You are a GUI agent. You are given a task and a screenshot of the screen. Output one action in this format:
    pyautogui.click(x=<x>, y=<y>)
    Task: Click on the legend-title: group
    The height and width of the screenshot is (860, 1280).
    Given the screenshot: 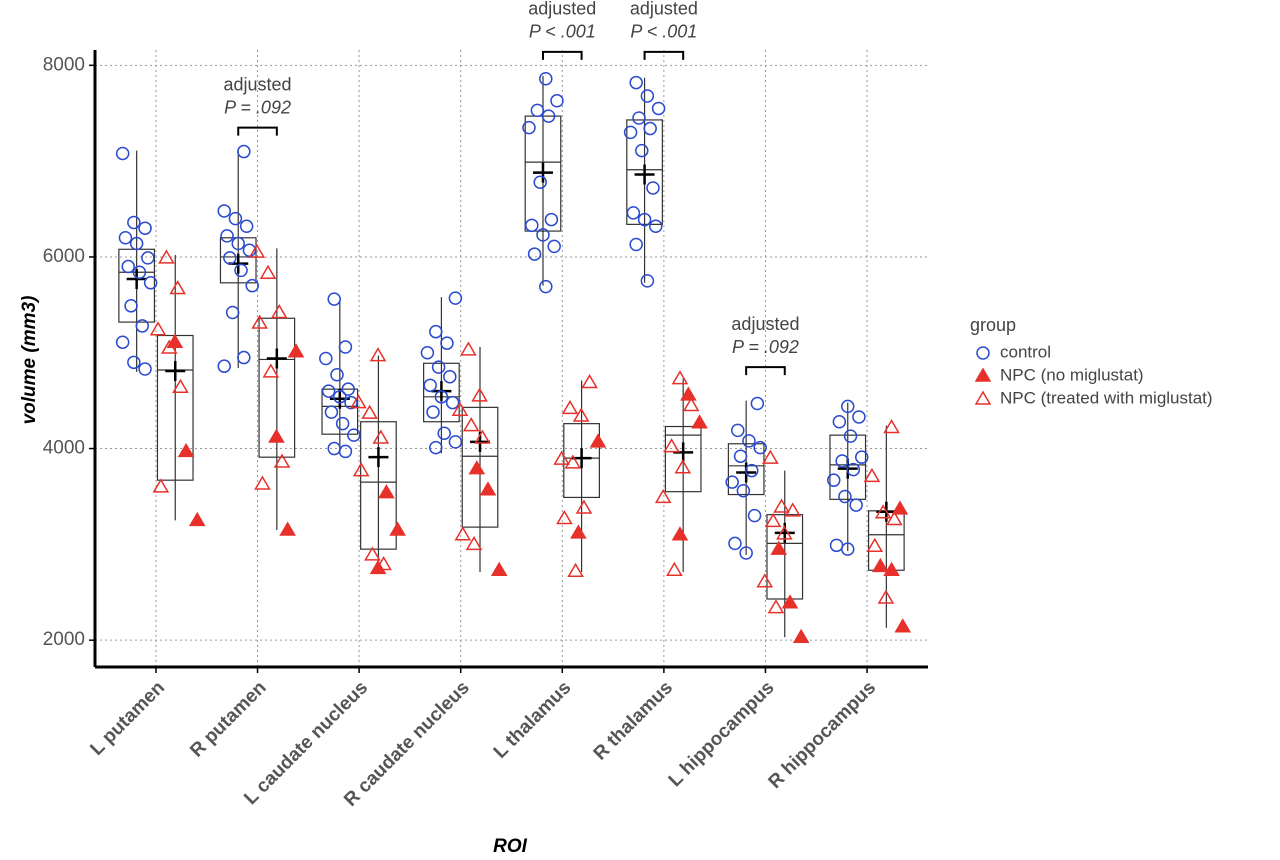 What is the action you would take?
    pyautogui.click(x=993, y=325)
    